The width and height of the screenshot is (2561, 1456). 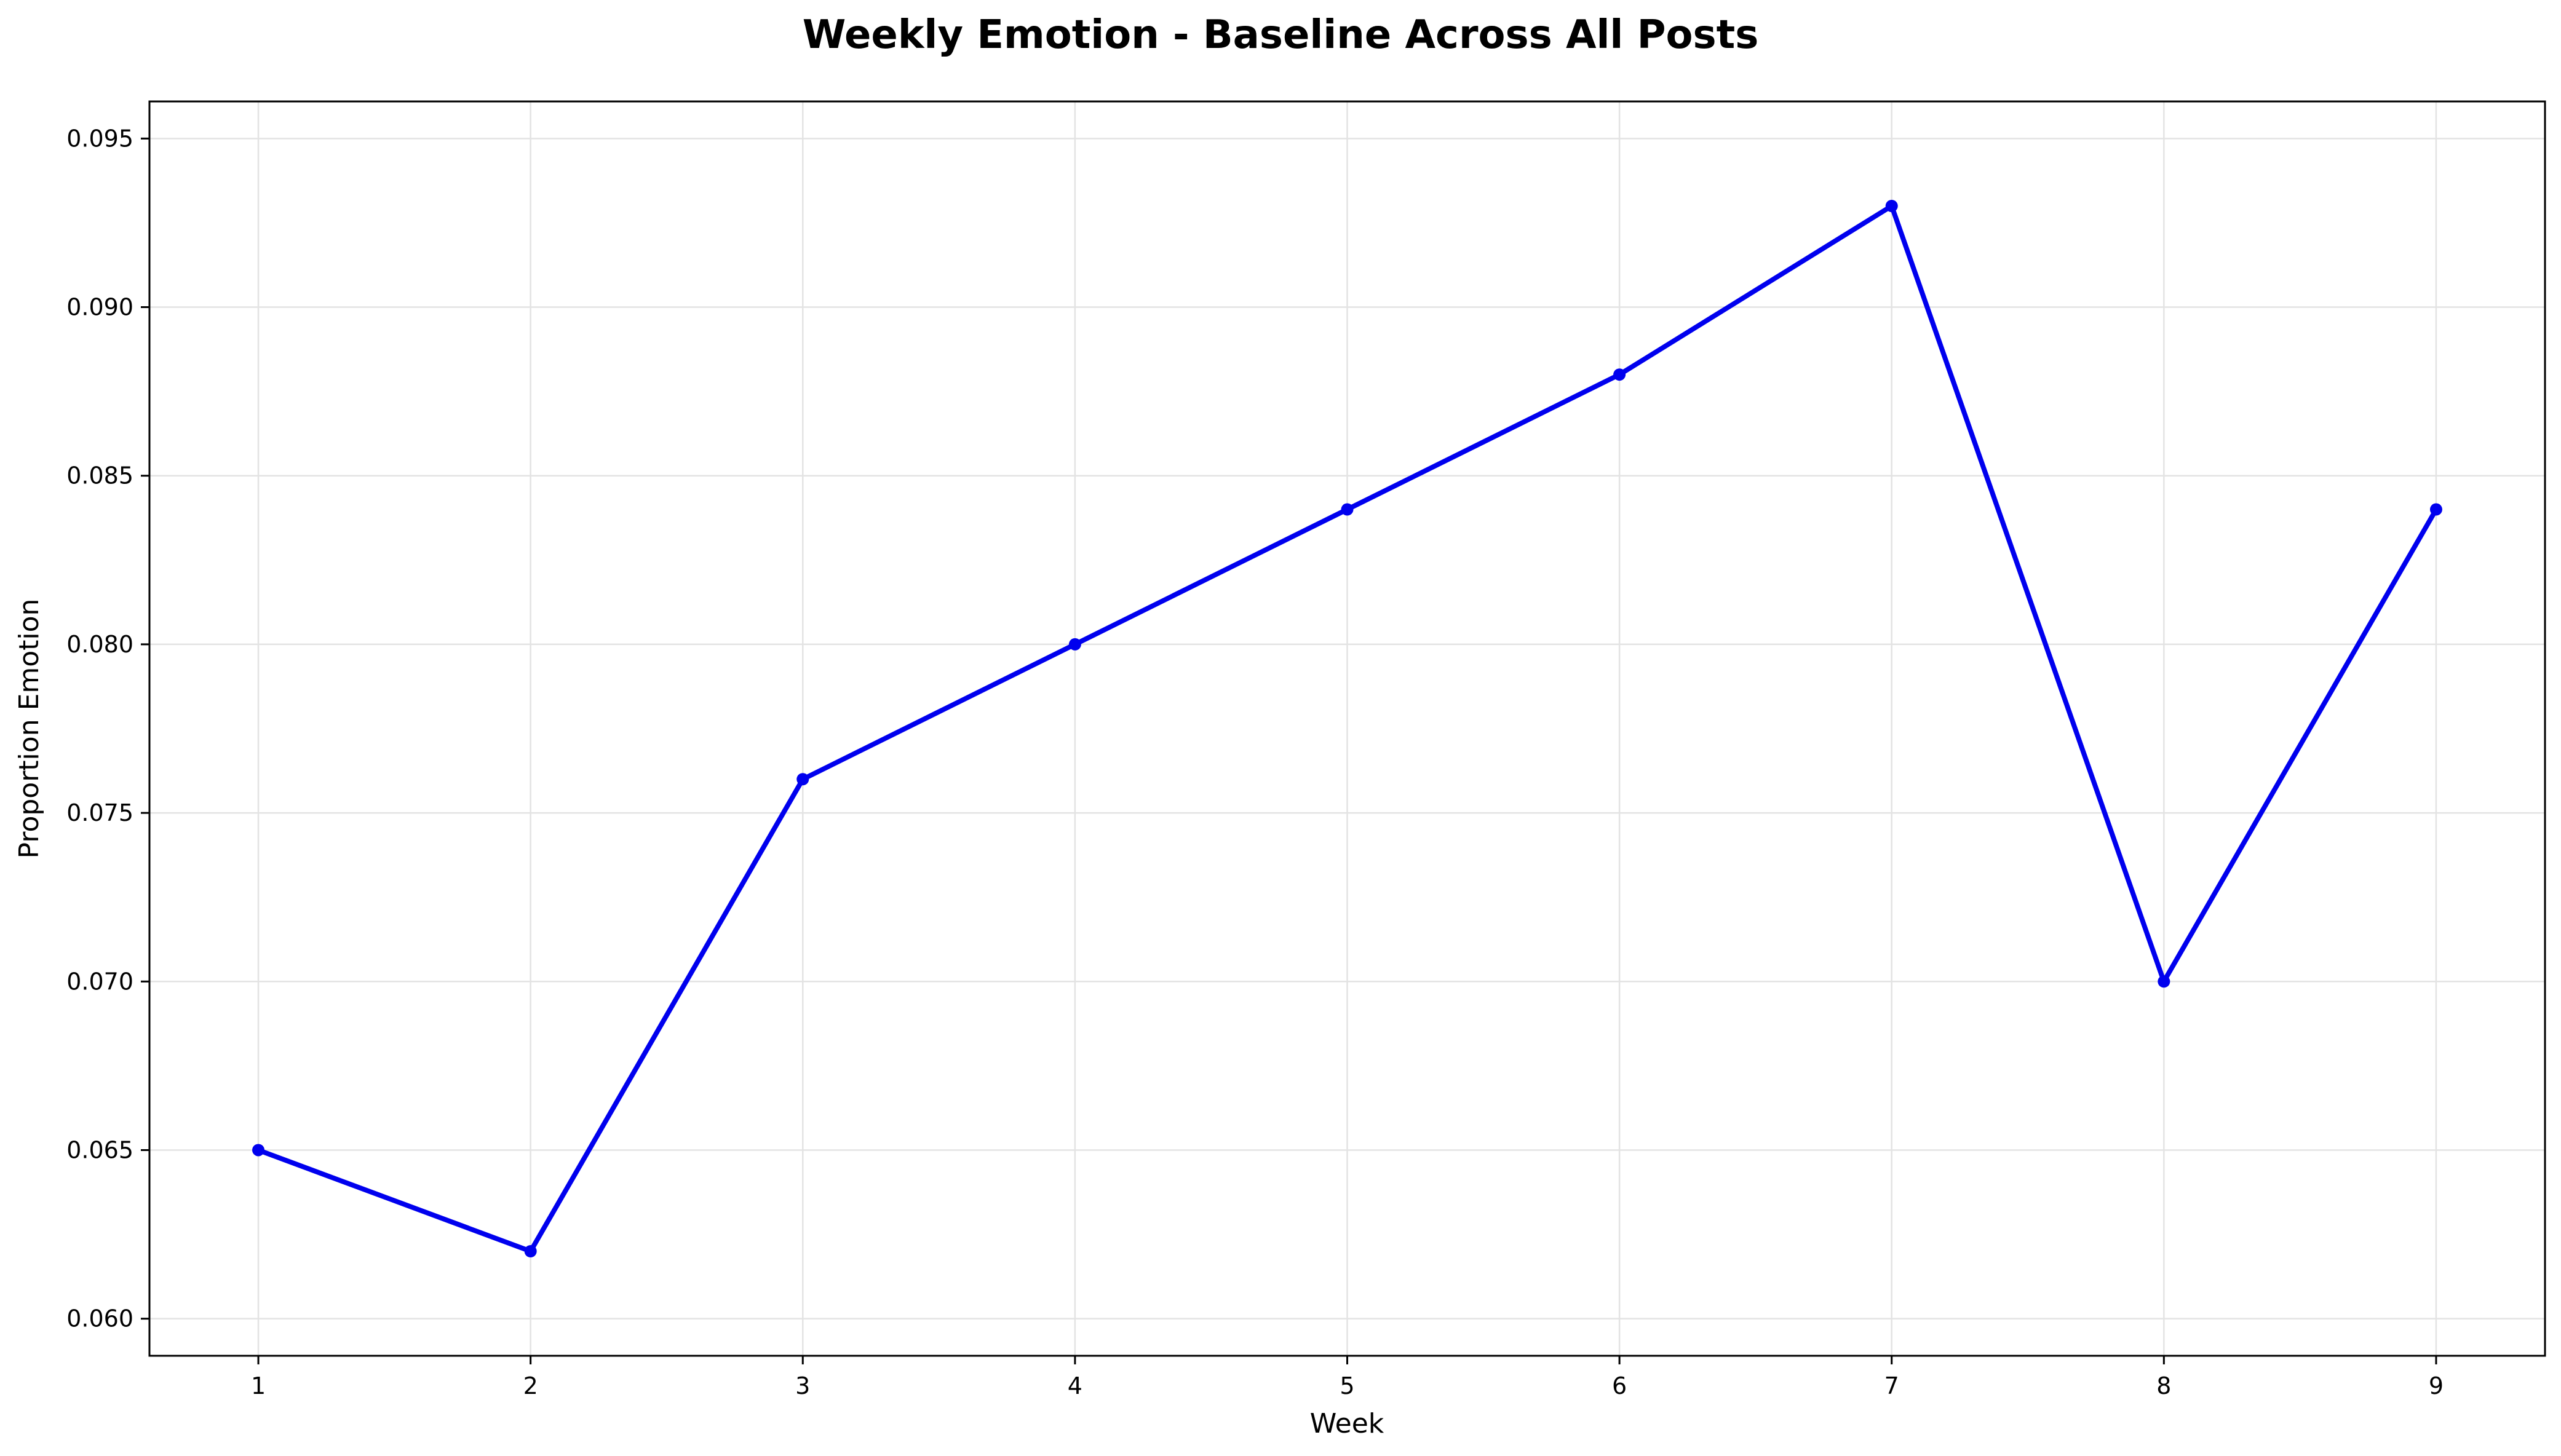 What do you see at coordinates (99, 645) in the screenshot?
I see `y-tick-label: 0.080` at bounding box center [99, 645].